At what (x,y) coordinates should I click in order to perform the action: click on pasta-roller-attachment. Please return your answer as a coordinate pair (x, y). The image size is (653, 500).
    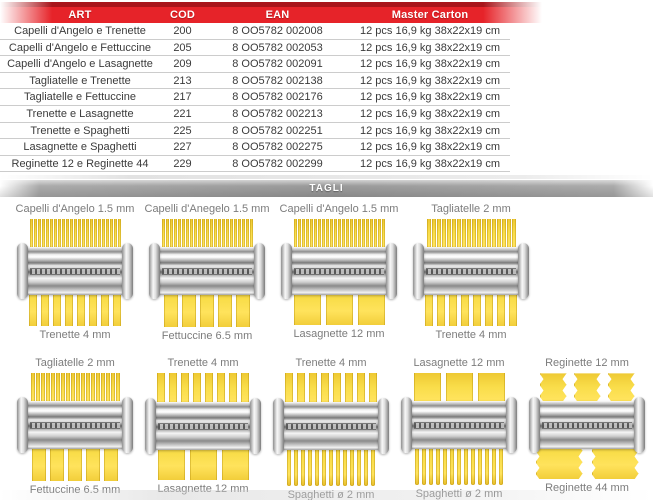
    Looking at the image, I should click on (203, 426).